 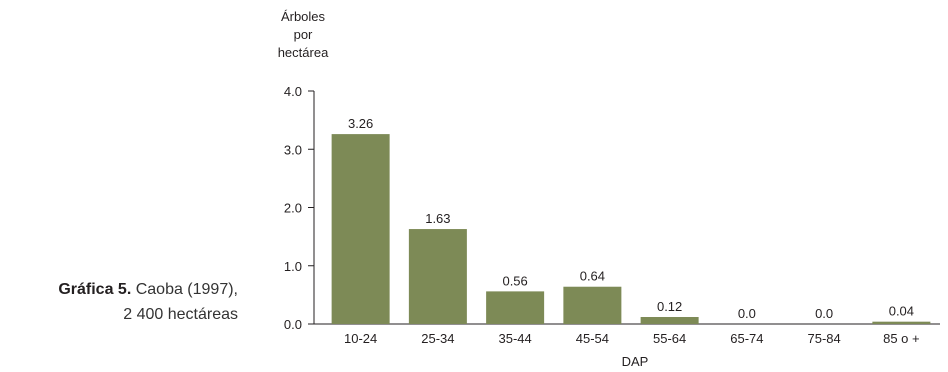 I want to click on bar-value-label: 0.64, so click(x=592, y=276).